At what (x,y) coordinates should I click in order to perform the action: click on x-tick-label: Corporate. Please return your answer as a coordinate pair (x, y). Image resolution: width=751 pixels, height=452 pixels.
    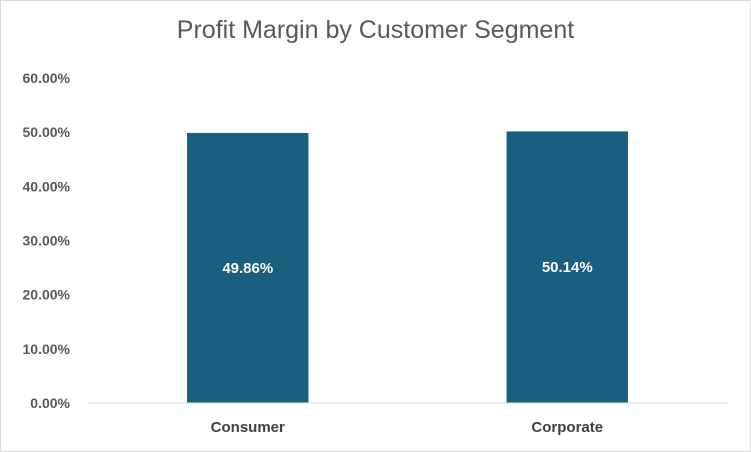
    Looking at the image, I should click on (567, 427).